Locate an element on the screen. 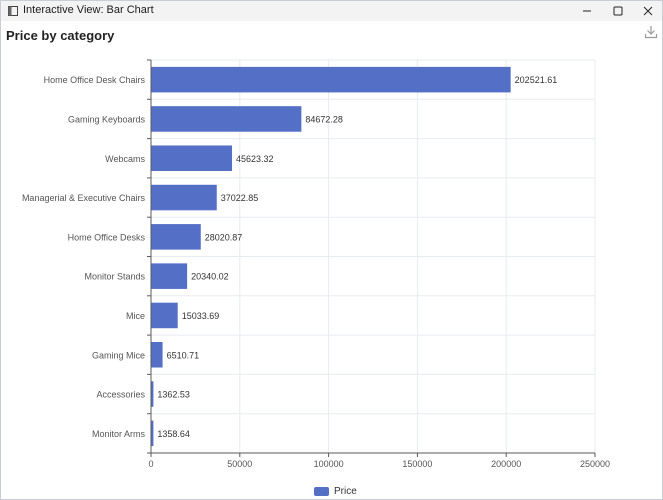 The image size is (663, 500). legend: Price is located at coordinates (335, 491).